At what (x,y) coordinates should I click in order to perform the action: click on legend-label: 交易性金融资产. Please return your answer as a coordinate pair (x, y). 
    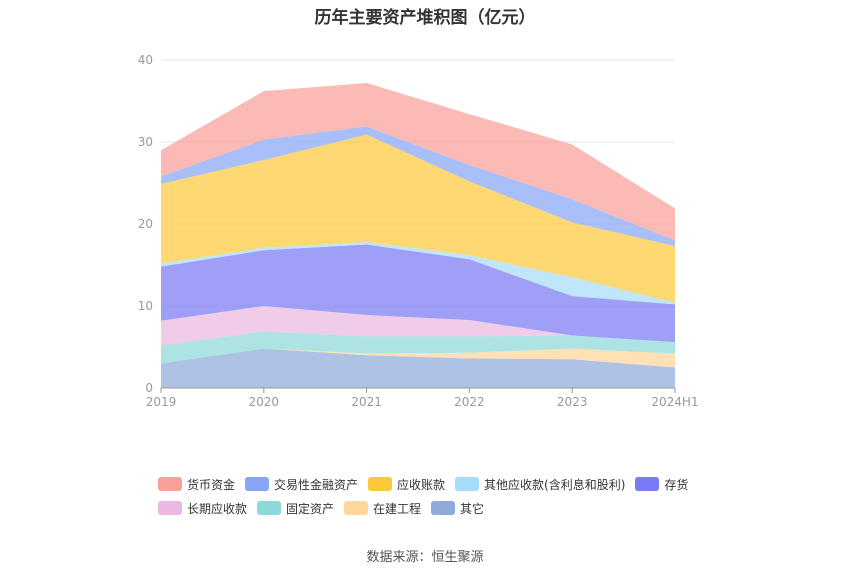
    Looking at the image, I should click on (316, 484).